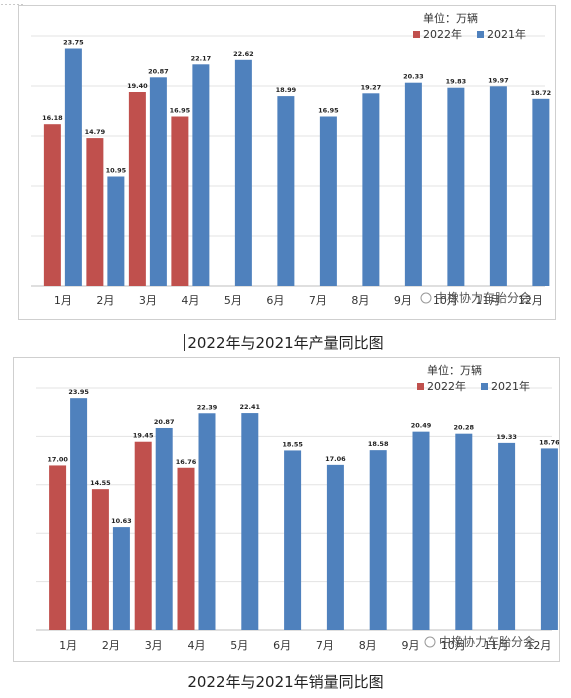 This screenshot has width=571, height=698. I want to click on data-label: 19.83, so click(456, 82).